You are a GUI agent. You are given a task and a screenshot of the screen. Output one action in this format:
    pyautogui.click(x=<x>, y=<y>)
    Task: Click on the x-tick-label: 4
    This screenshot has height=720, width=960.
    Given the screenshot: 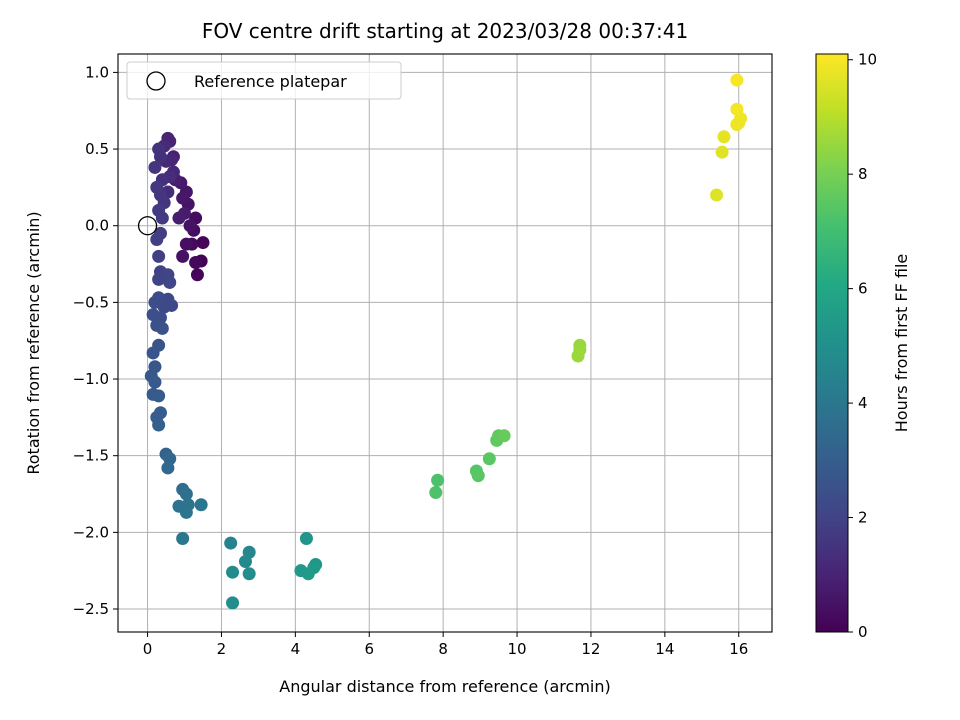 What is the action you would take?
    pyautogui.click(x=296, y=649)
    